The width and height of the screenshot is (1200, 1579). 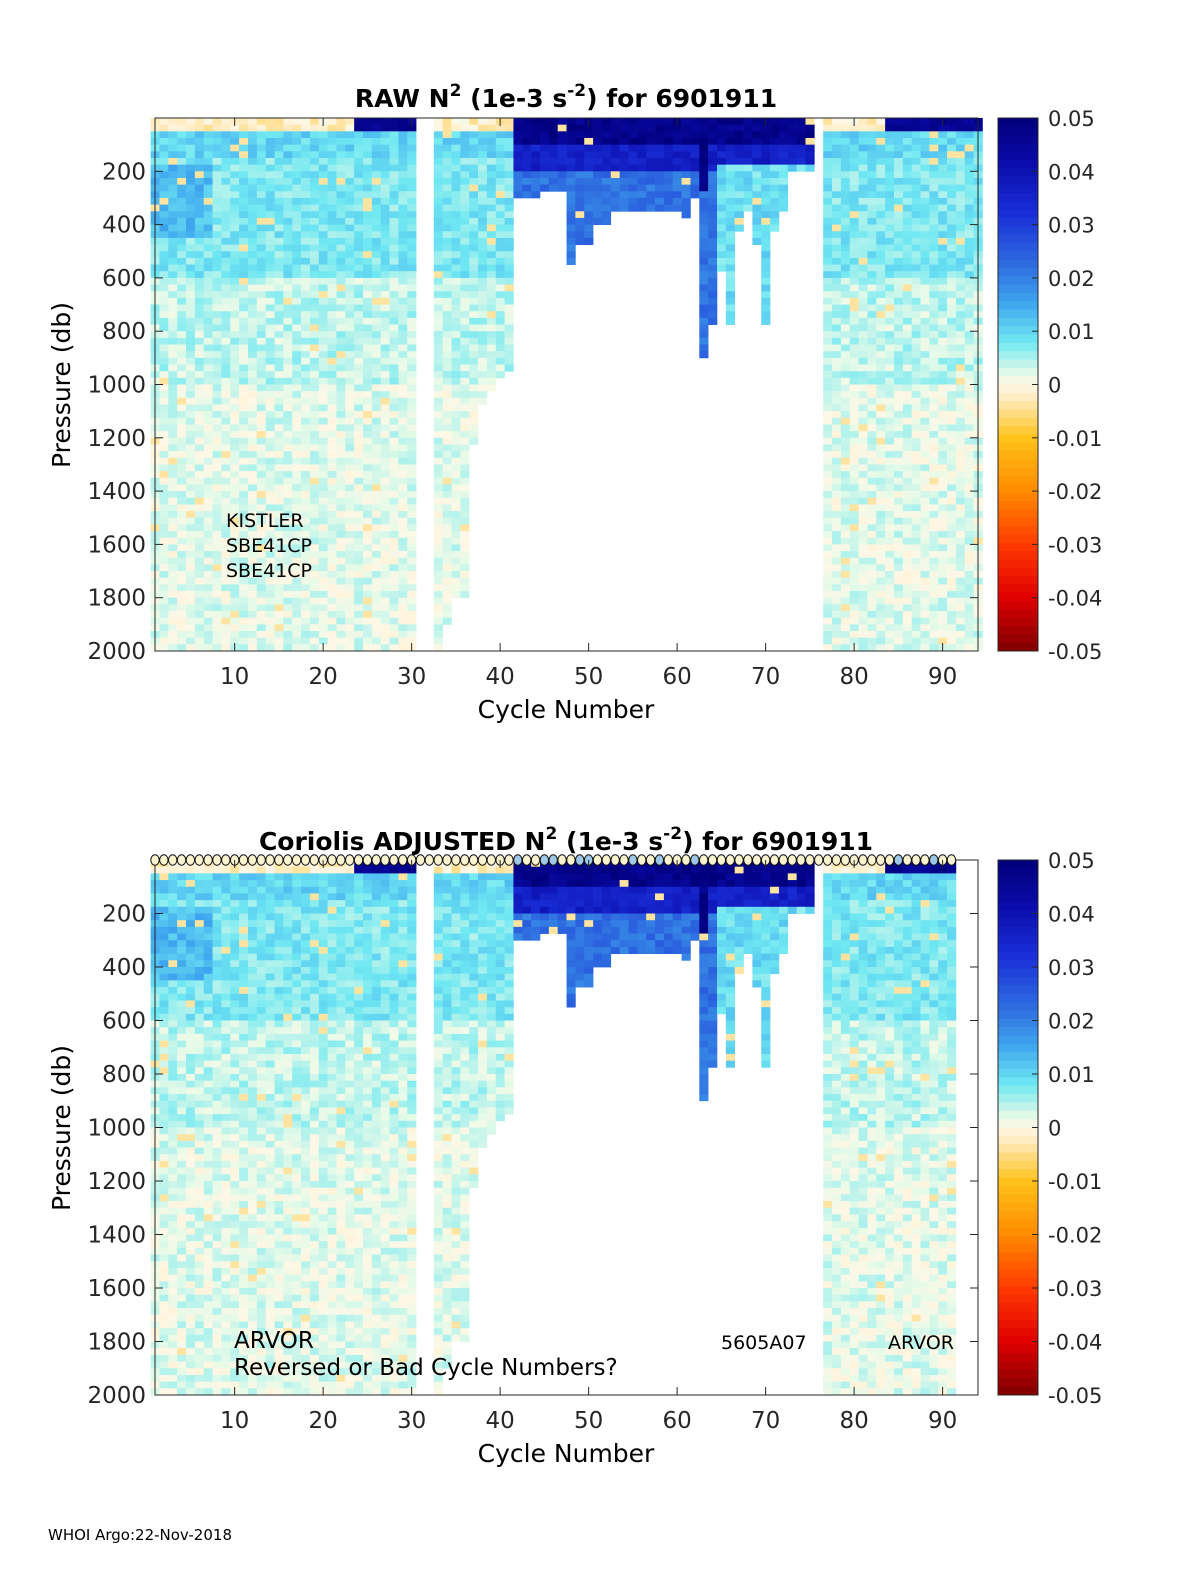 I want to click on y-tick-label: 400, so click(x=124, y=226).